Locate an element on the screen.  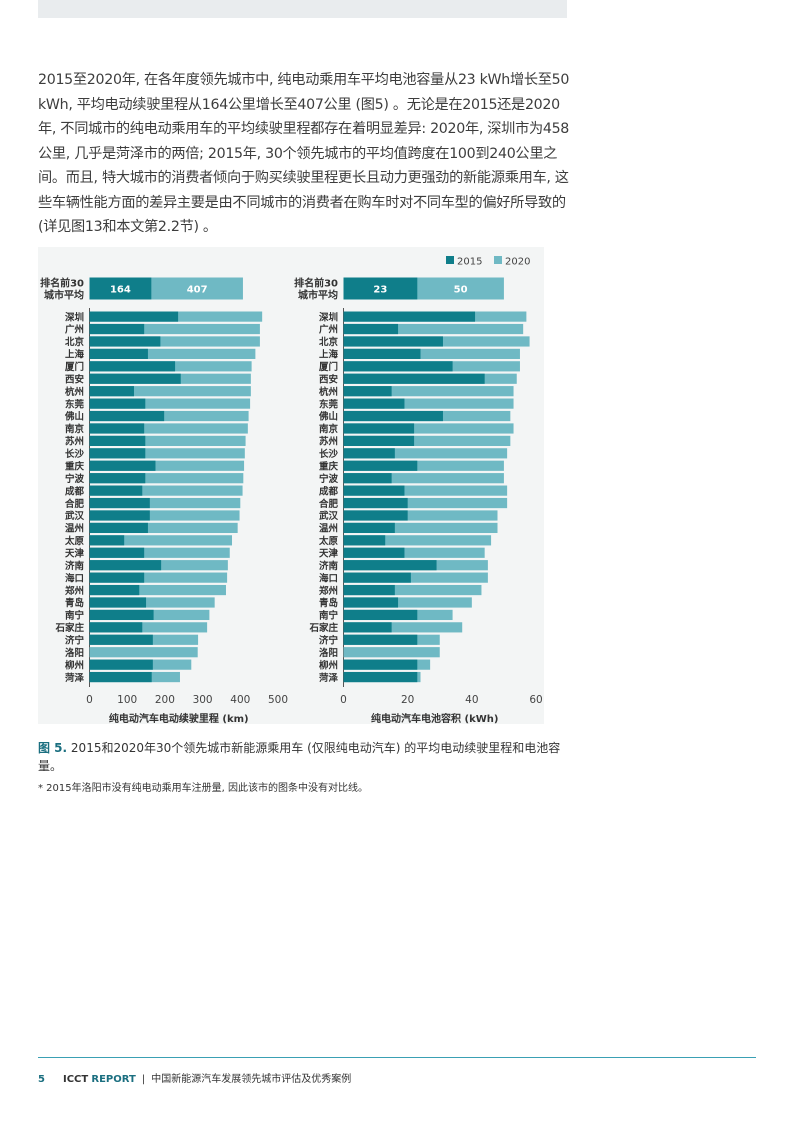
range-city-label: 深圳 is located at coordinates (74, 317).